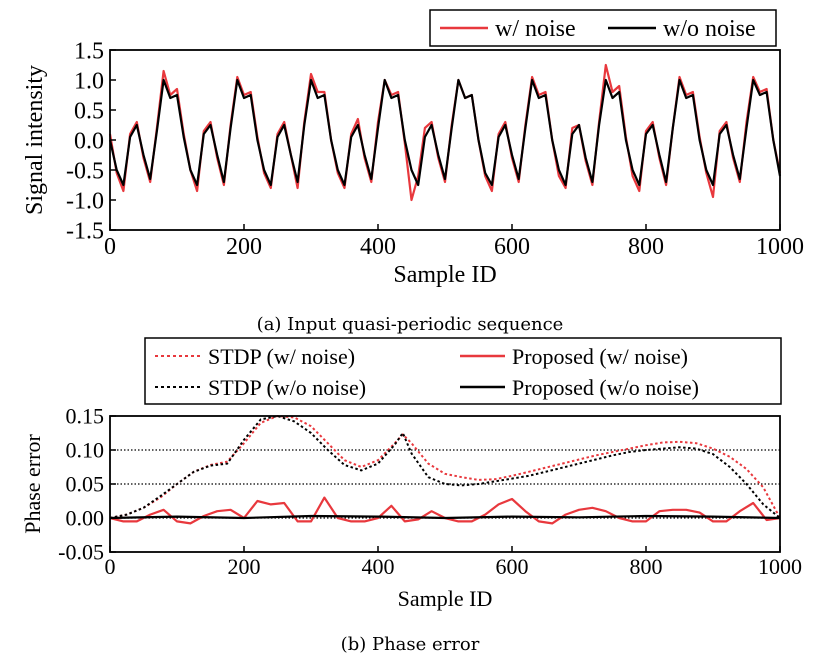  I want to click on legend-label-proposed-wo-noise: Proposed (w/o noise), so click(605, 387).